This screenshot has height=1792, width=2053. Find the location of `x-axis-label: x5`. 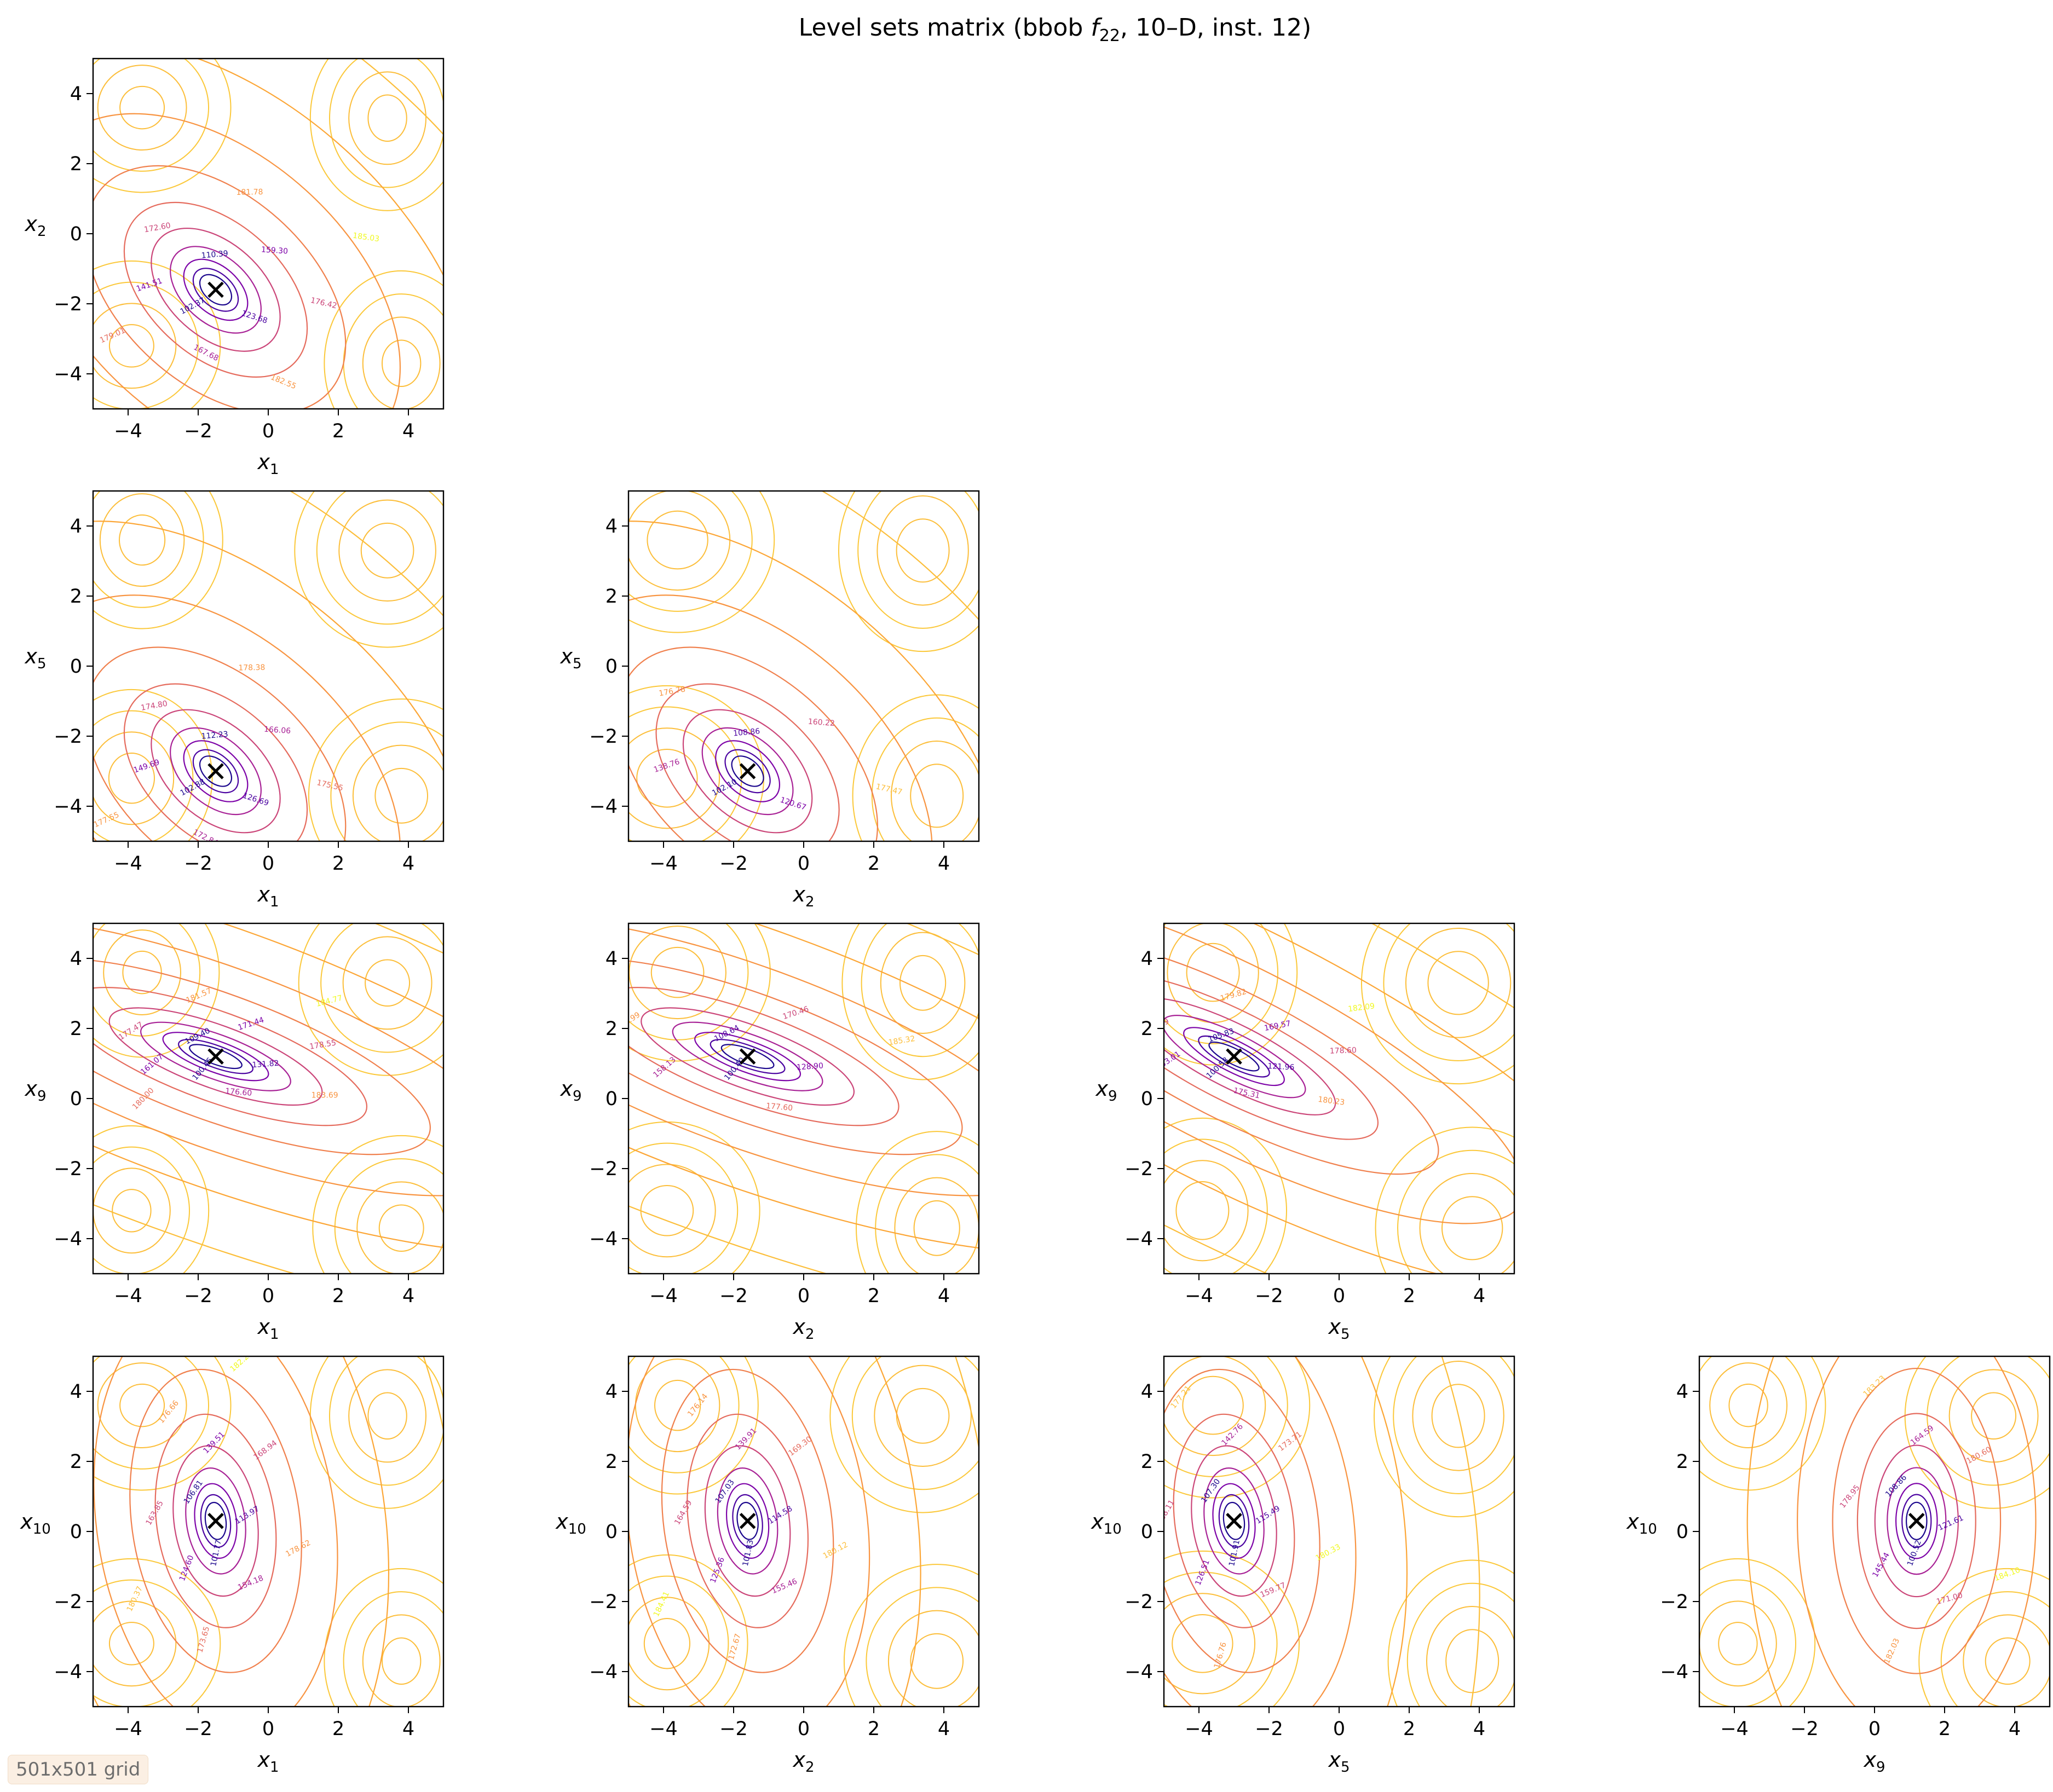

x-axis-label: x5 is located at coordinates (1339, 1329).